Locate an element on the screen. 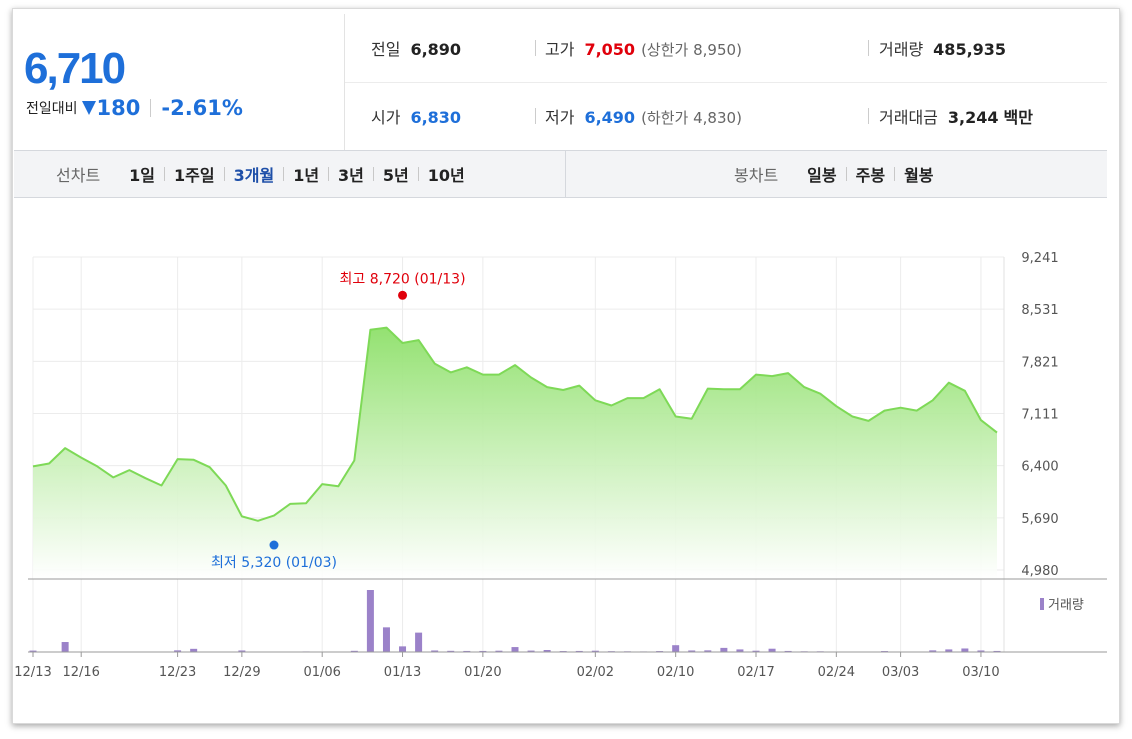 Image resolution: width=1132 pixels, height=739 pixels. stat-trade-value: 거래대금 3,244 백만 is located at coordinates (956, 116).